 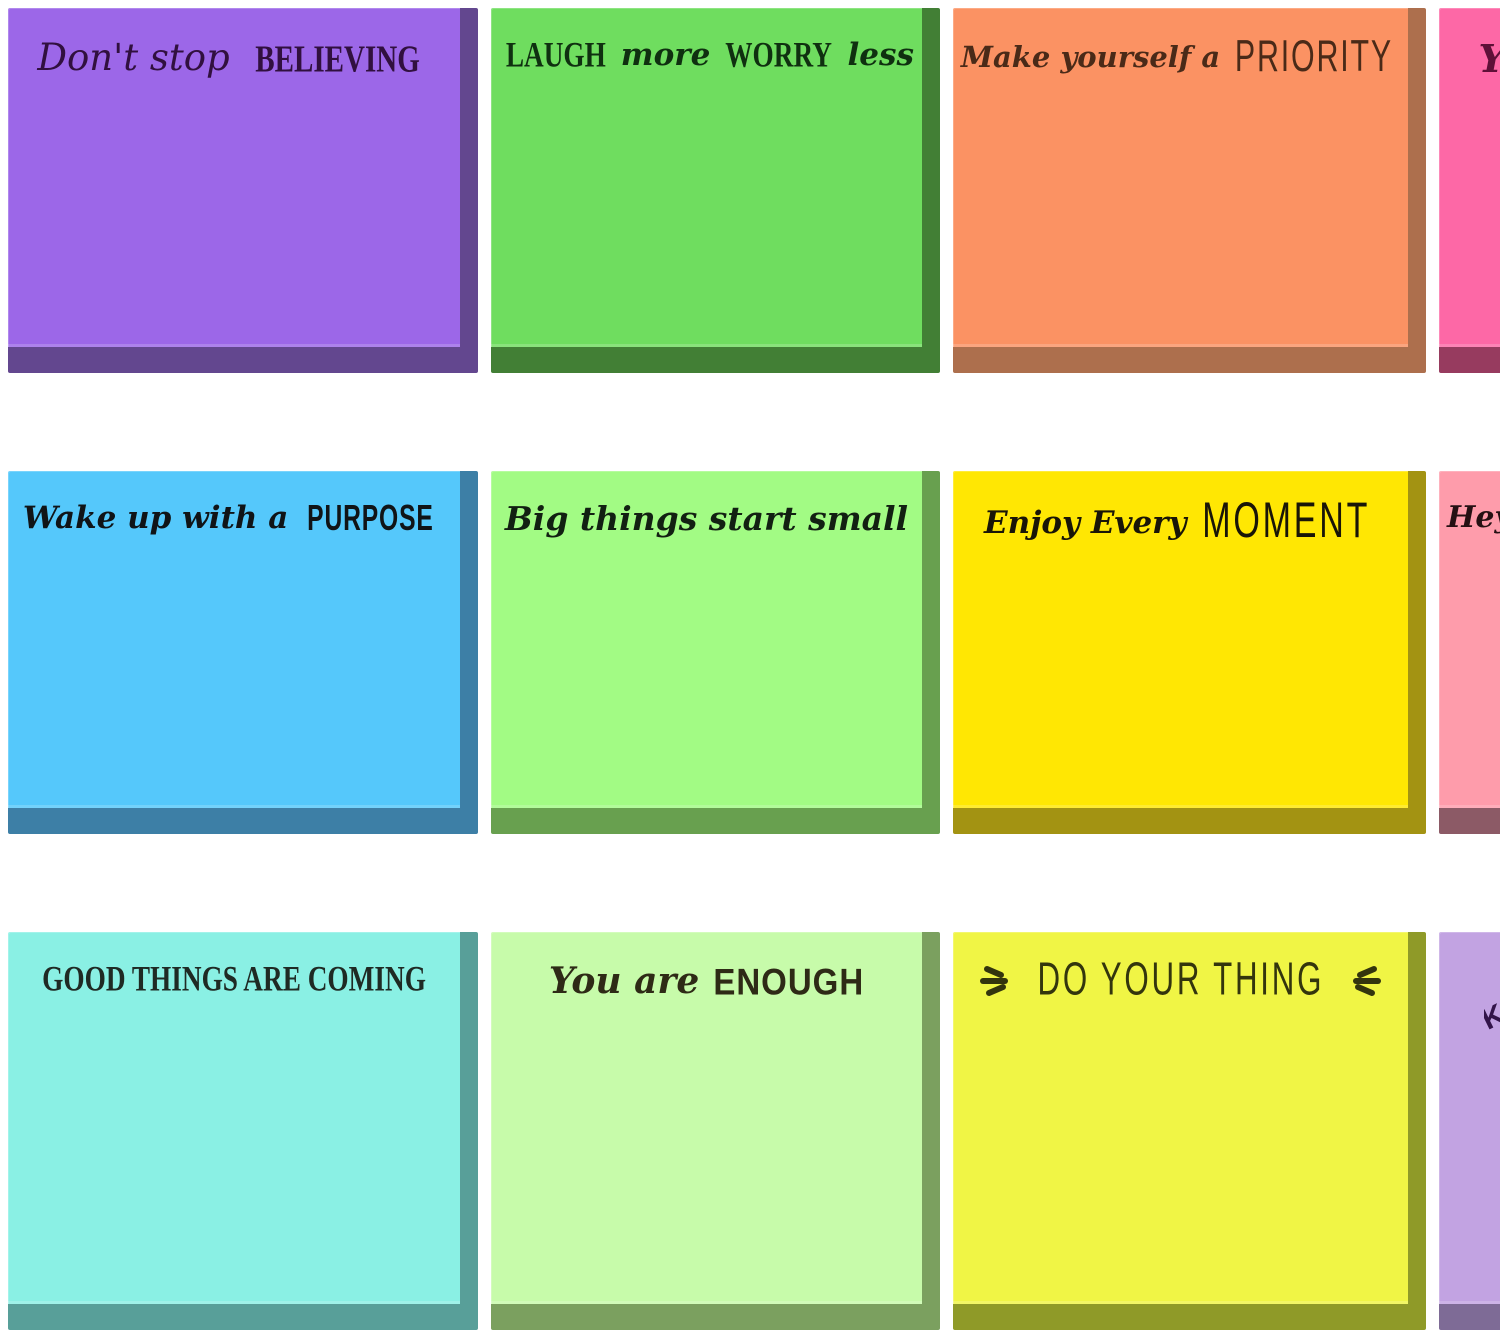 I want to click on note-wake-up-with-a-purpose: Wake up with a PURPOSE, so click(x=243, y=652).